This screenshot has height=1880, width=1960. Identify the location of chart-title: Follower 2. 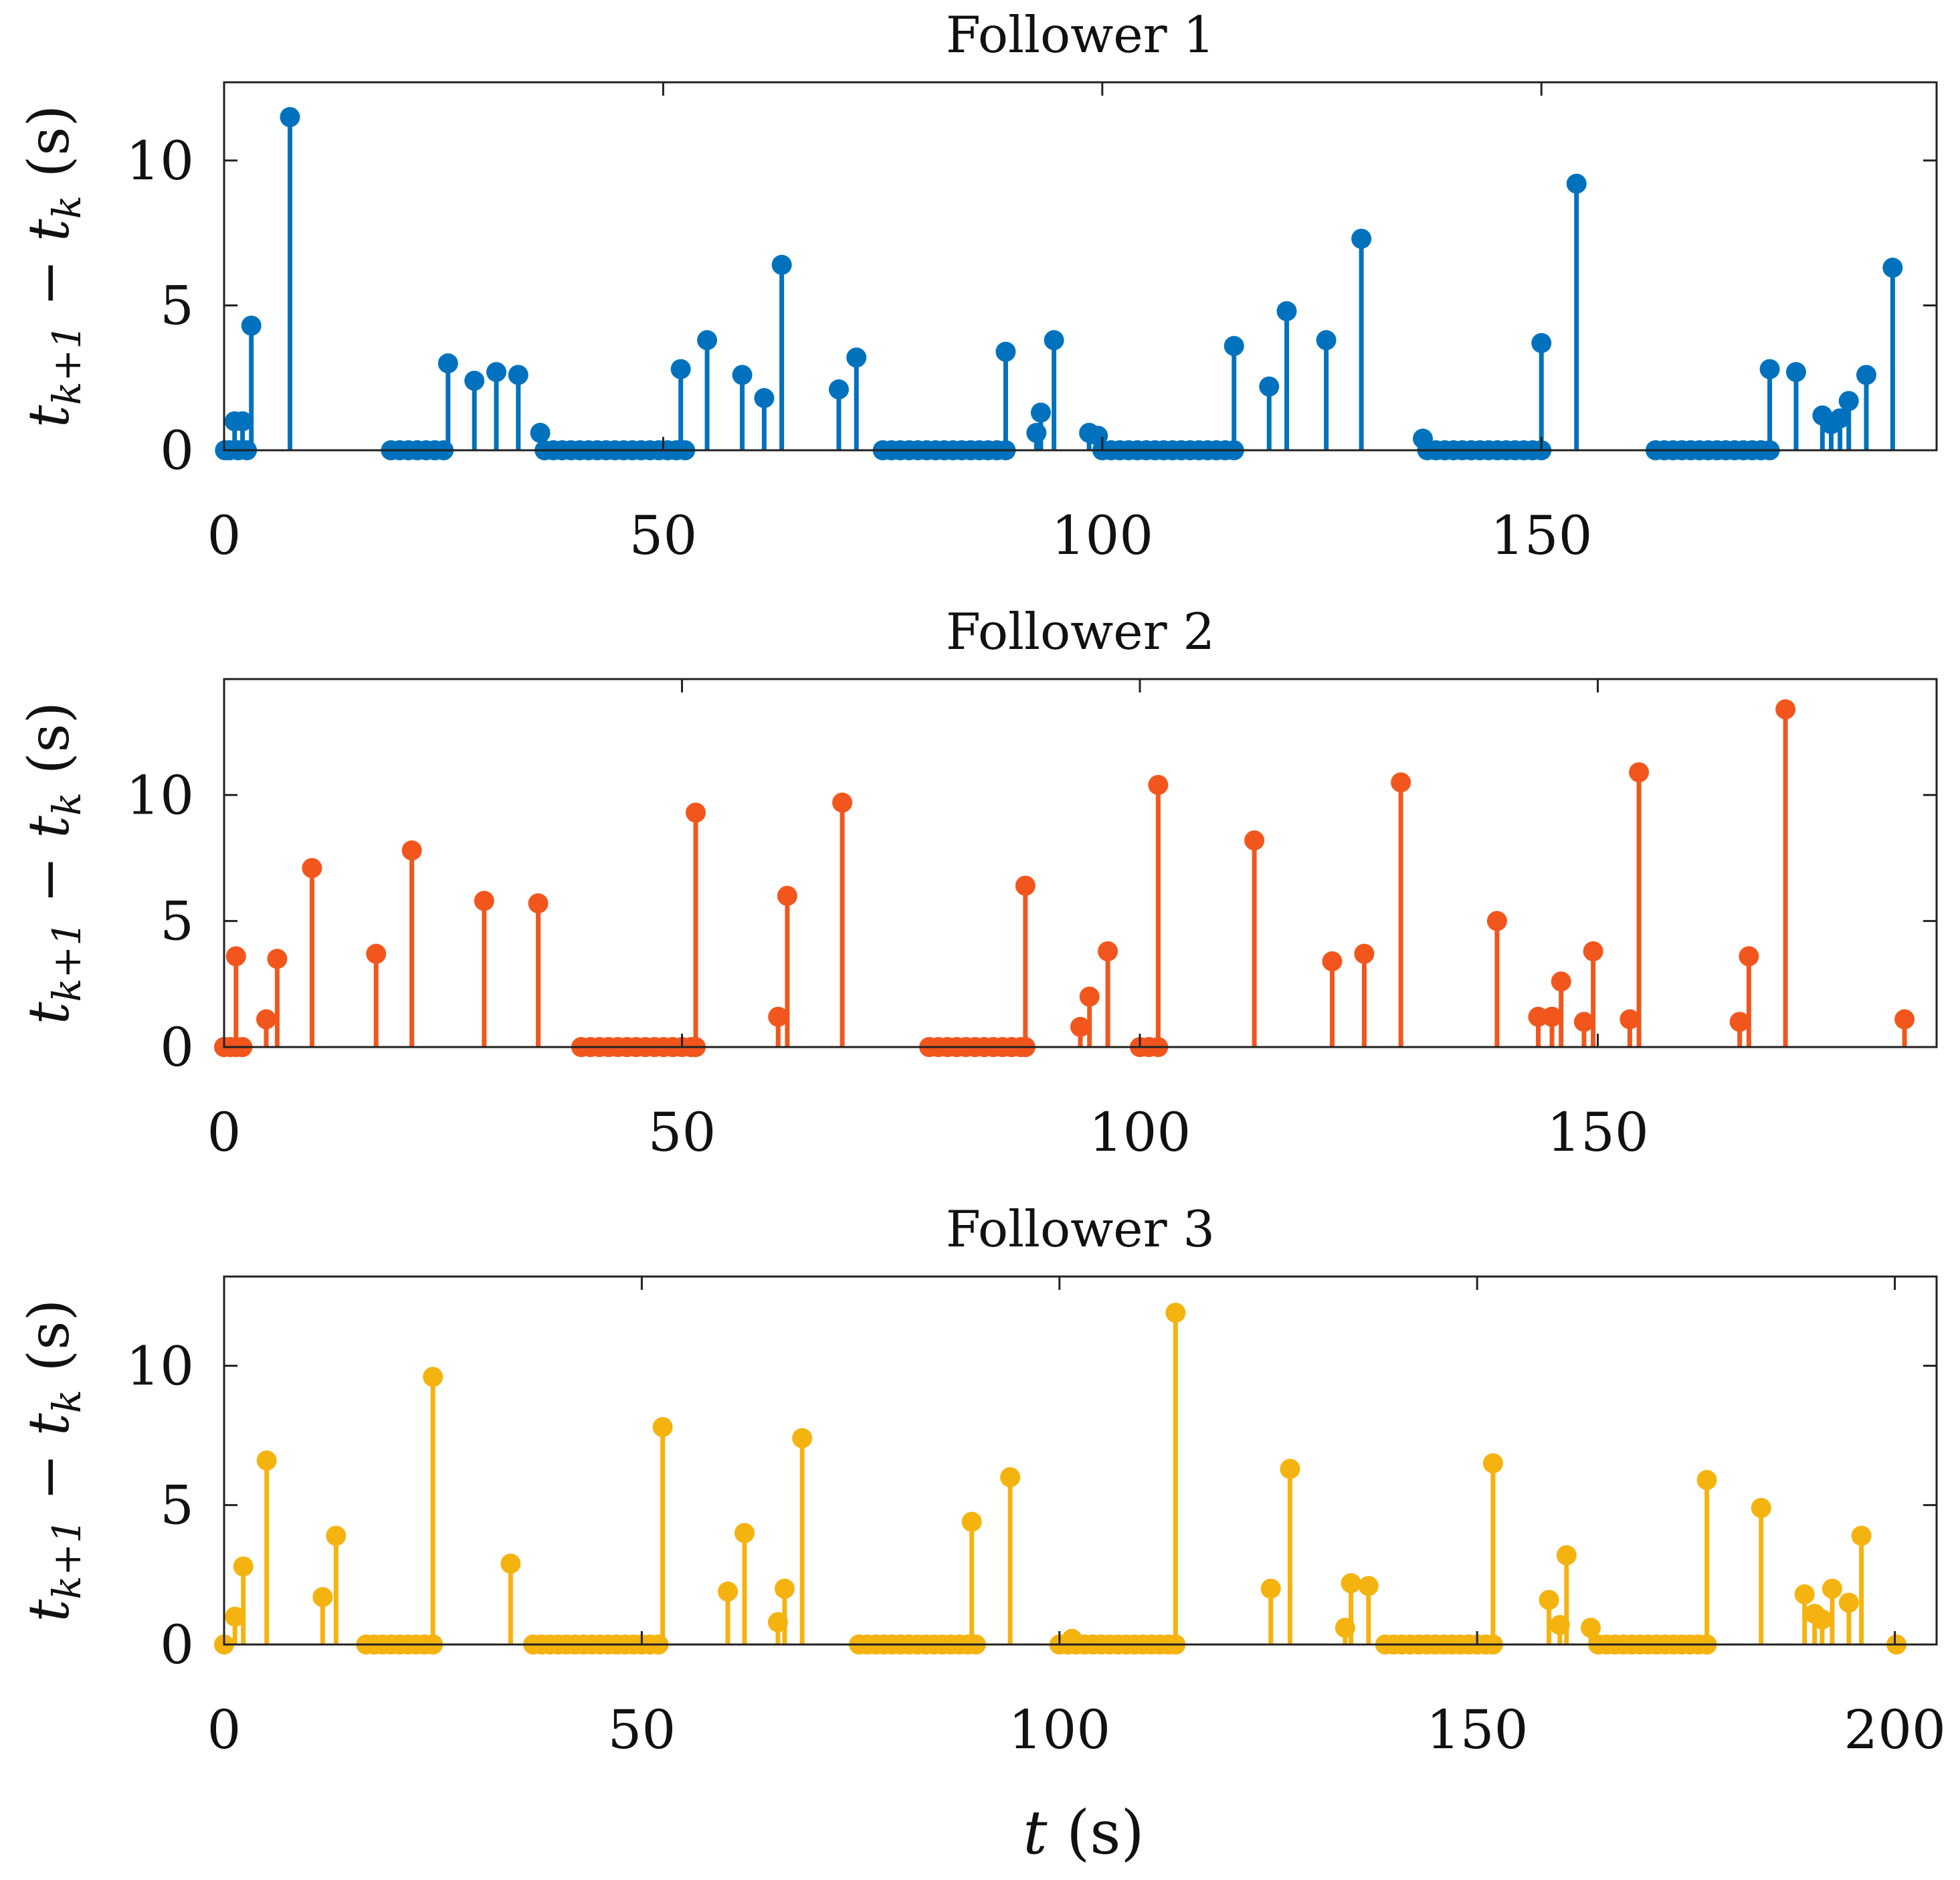
(1080, 631).